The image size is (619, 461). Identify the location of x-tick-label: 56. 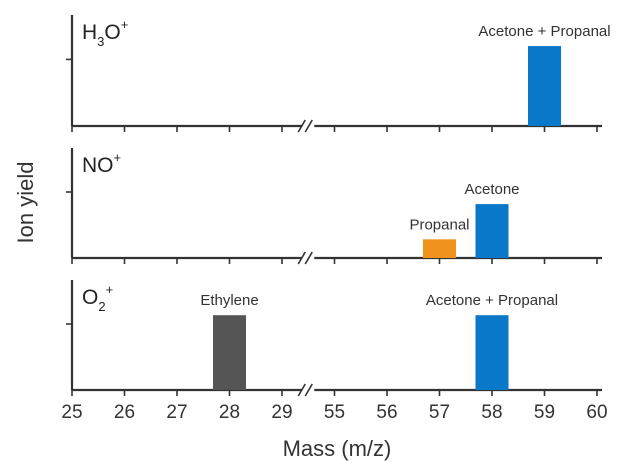
(386, 412).